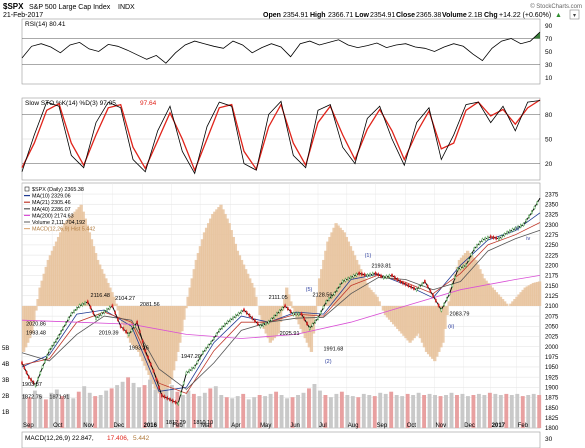  What do you see at coordinates (125, 299) in the screenshot?
I see `price-annotation: 2104.27` at bounding box center [125, 299].